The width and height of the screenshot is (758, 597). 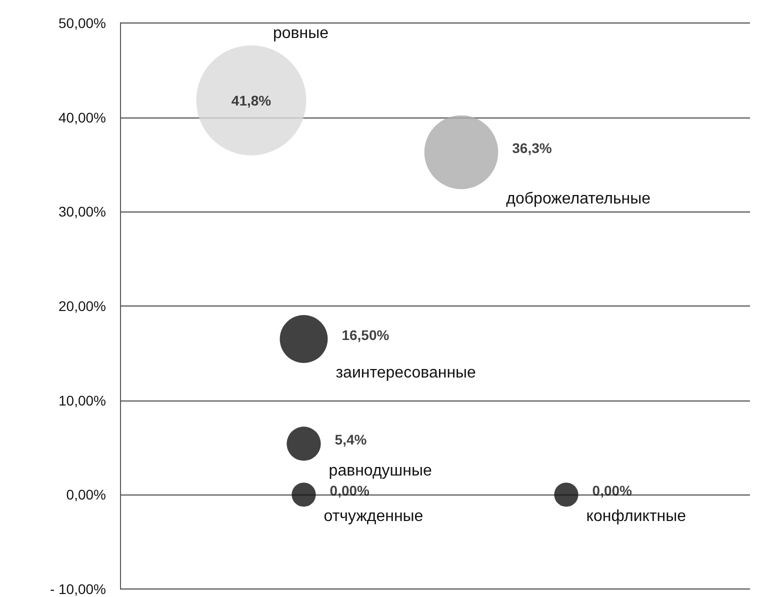 What do you see at coordinates (78, 589) in the screenshot?
I see `y-tick-label: - 10,00%` at bounding box center [78, 589].